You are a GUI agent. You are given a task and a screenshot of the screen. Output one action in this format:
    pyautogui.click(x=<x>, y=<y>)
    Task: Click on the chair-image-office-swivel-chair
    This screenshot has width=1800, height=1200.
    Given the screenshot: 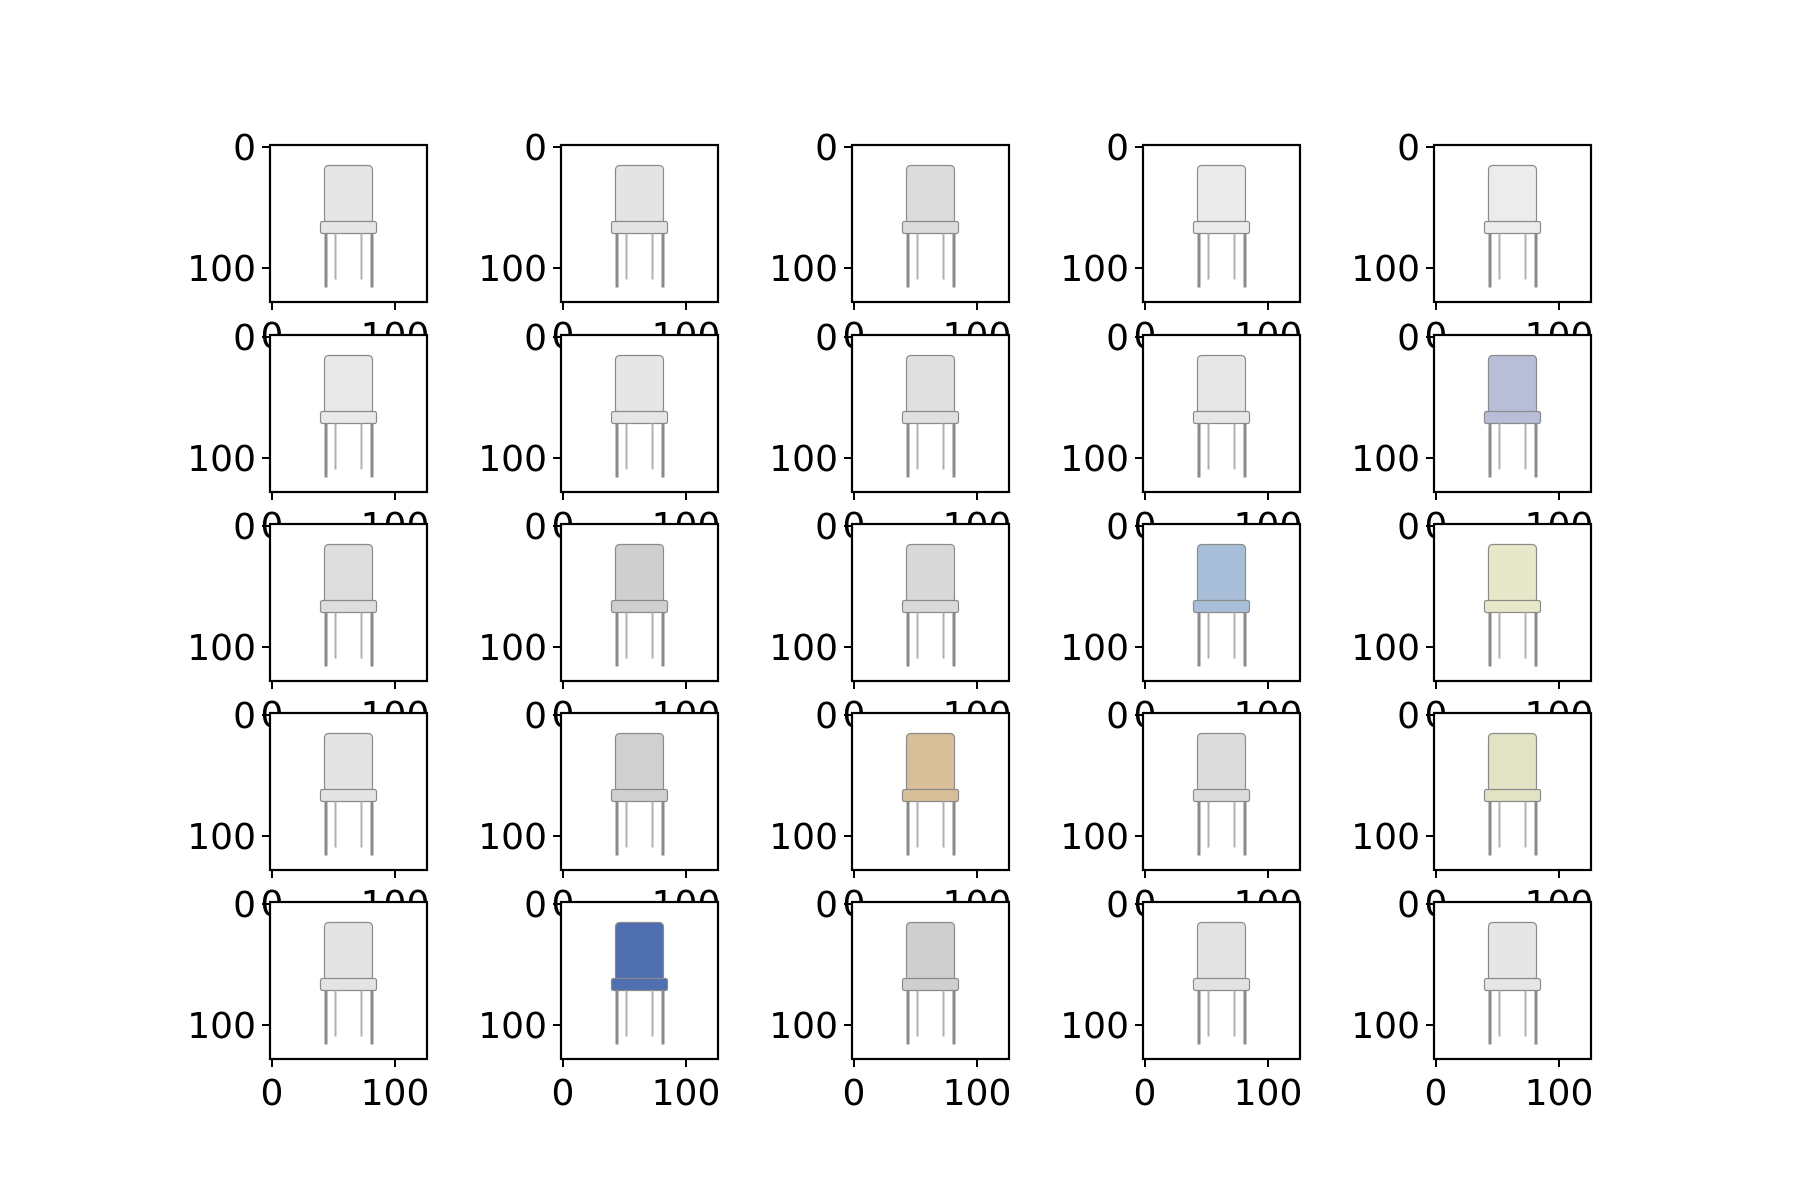 What is the action you would take?
    pyautogui.click(x=930, y=980)
    